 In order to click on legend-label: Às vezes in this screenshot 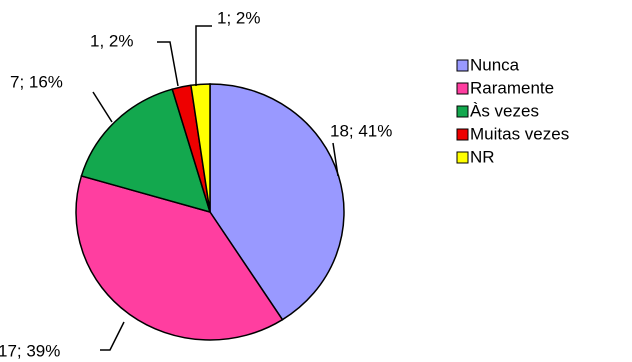, I will do `click(504, 110)`.